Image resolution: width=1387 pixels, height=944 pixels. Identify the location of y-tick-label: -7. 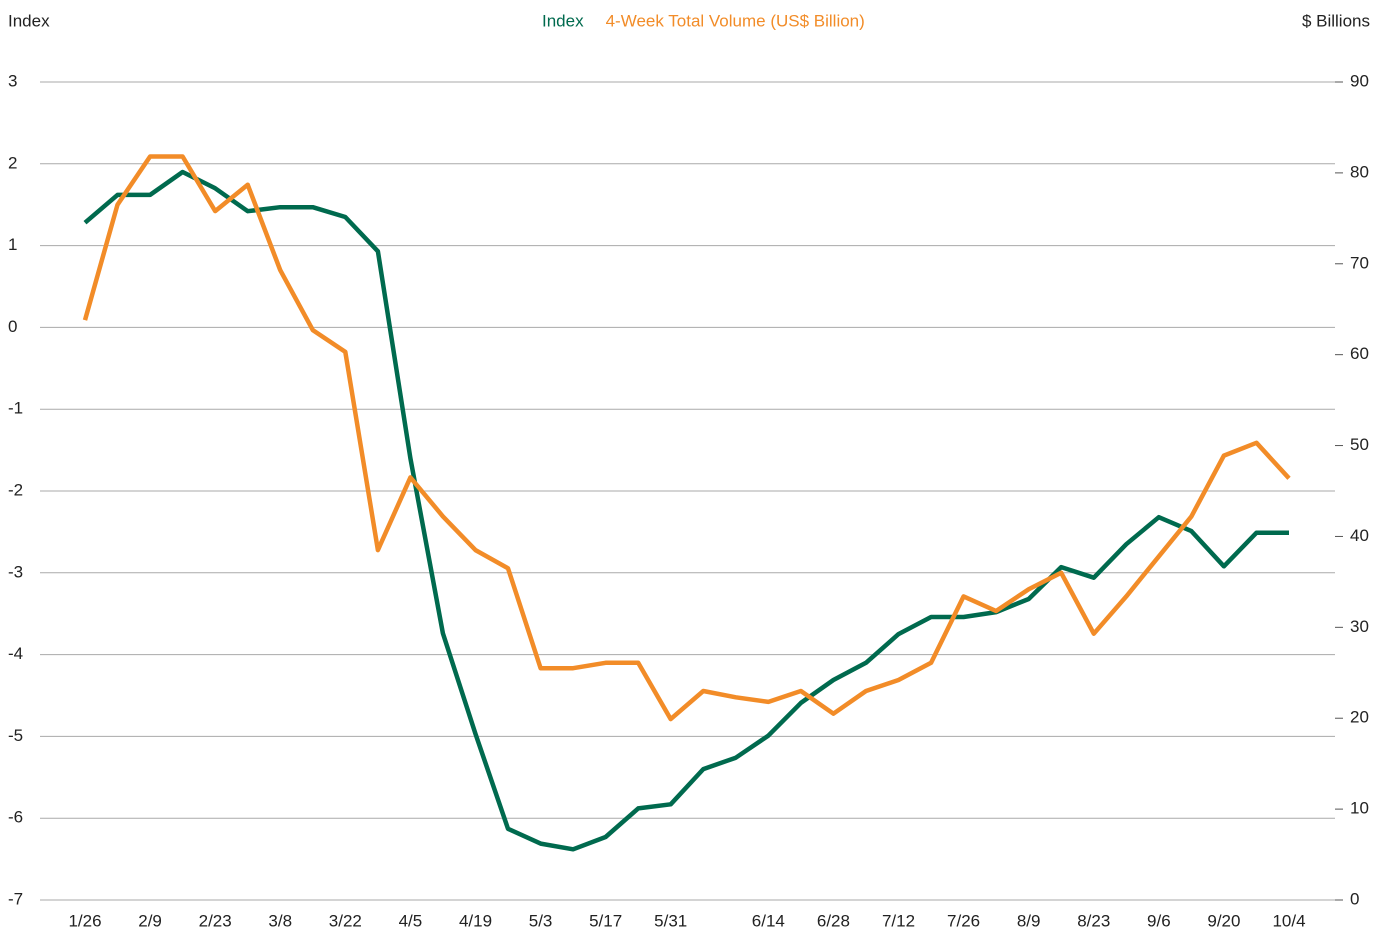
(15, 898).